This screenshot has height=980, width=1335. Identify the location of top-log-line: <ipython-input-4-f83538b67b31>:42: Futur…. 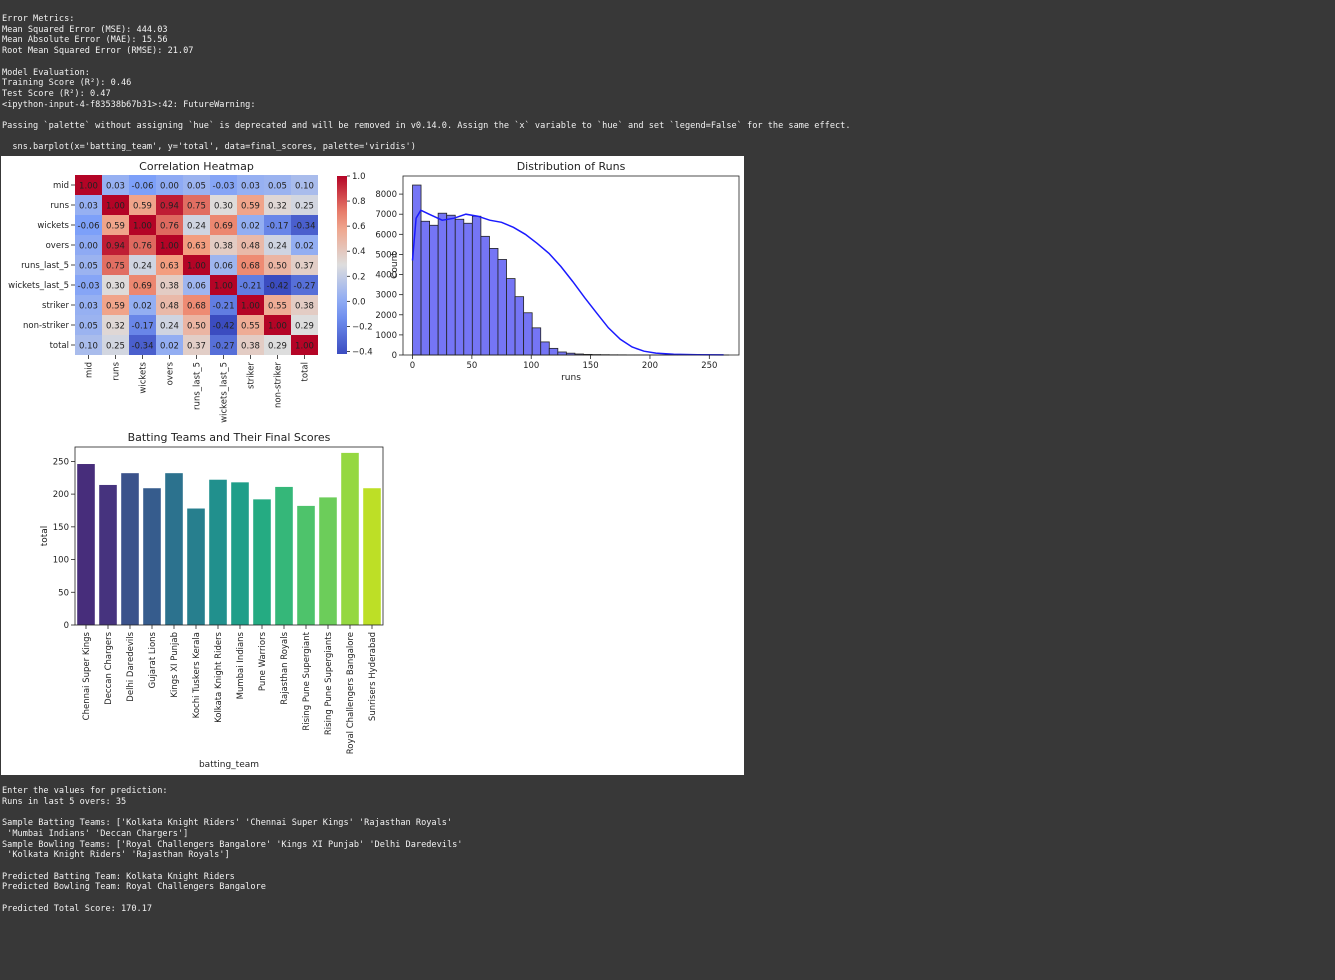
(129, 104).